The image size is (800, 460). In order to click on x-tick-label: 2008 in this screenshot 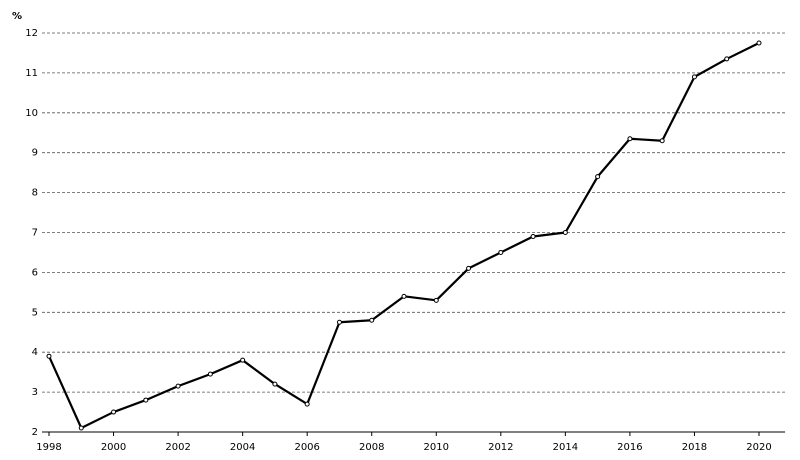, I will do `click(371, 447)`.